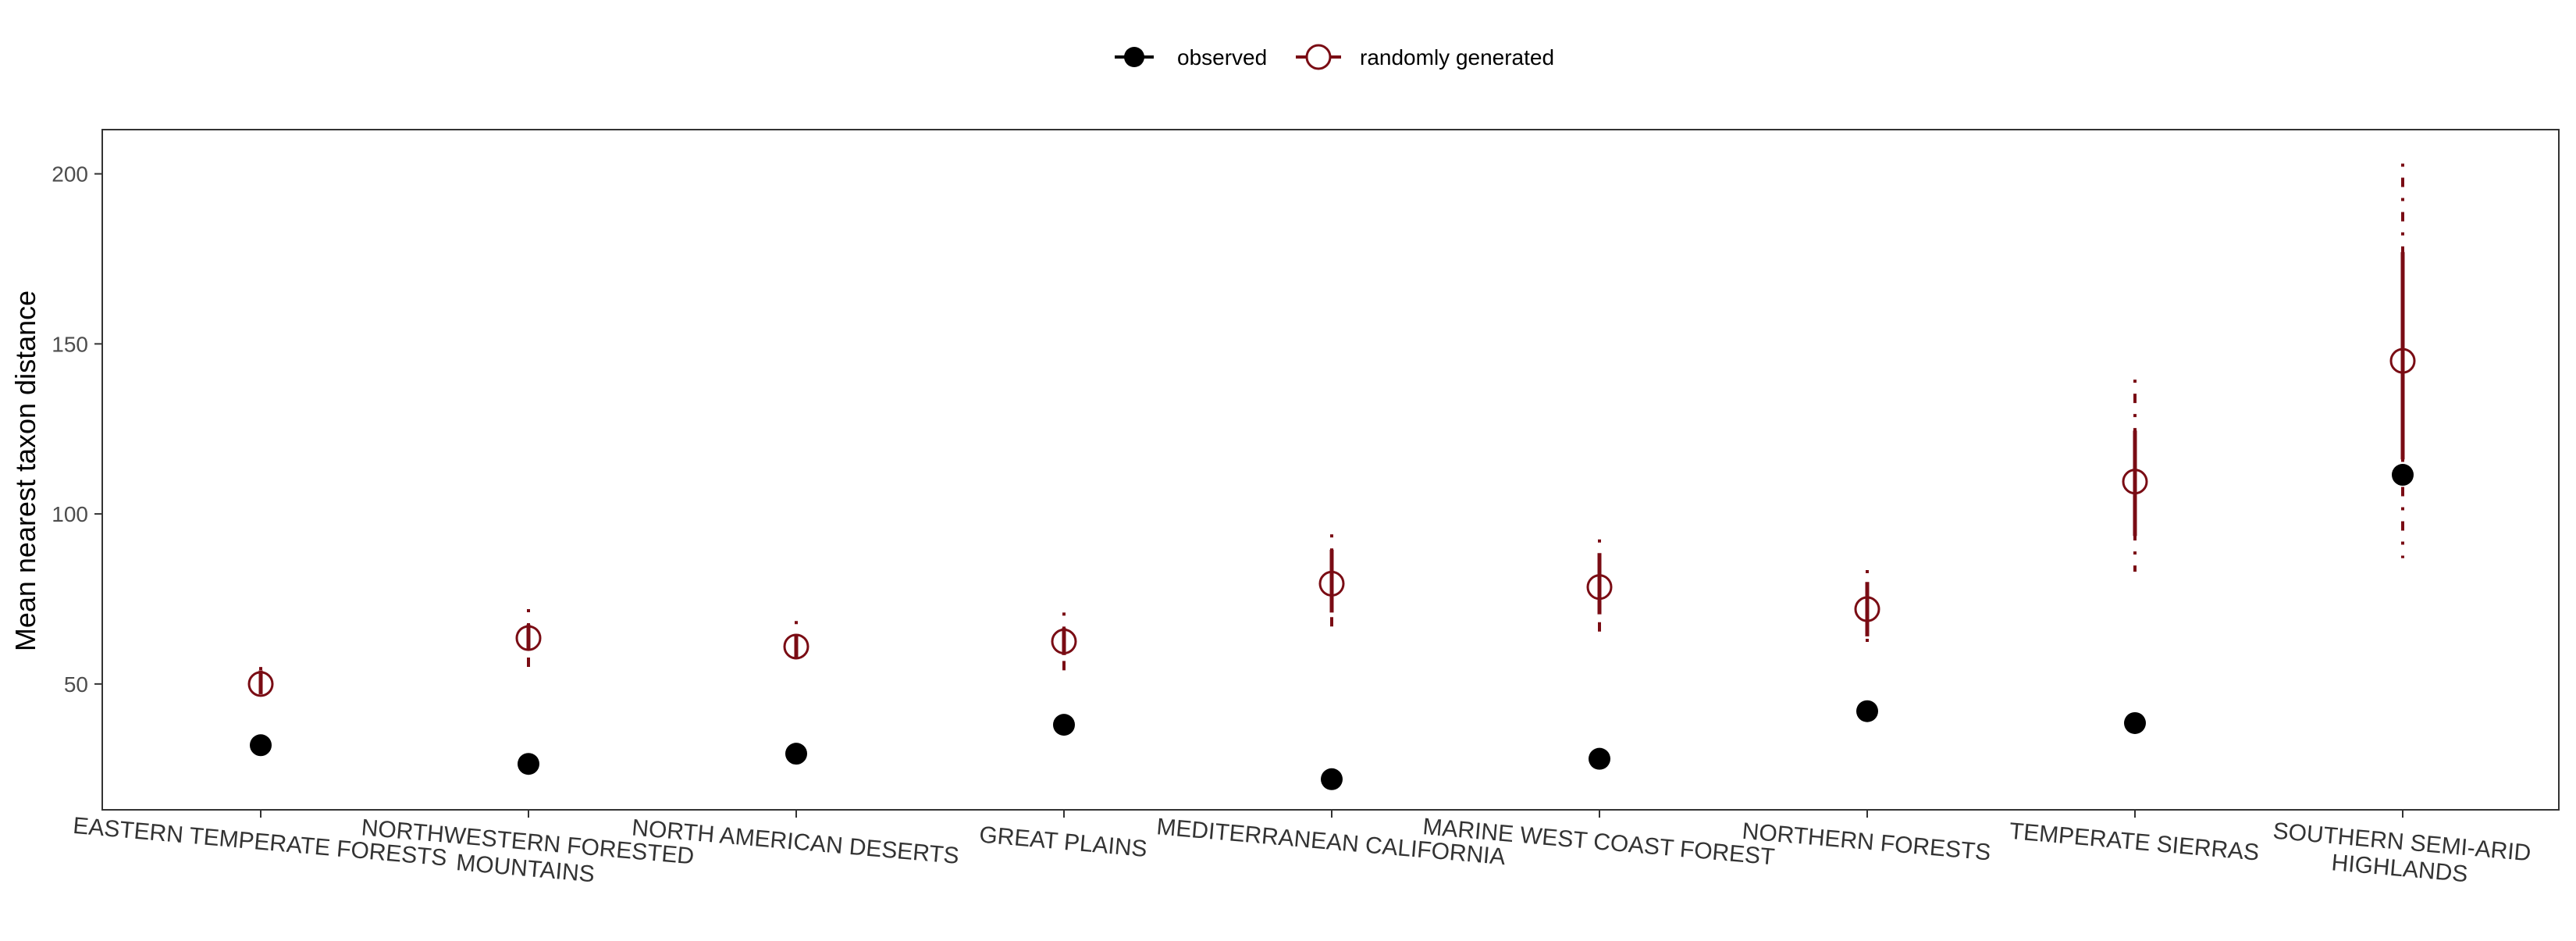 The height and width of the screenshot is (941, 2576). Describe the element at coordinates (77, 430) in the screenshot. I see `y-axis: 50 100 150 200` at that location.